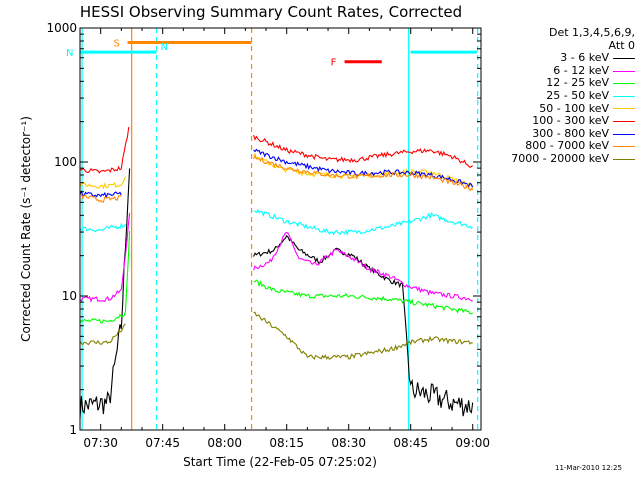  What do you see at coordinates (472, 443) in the screenshot?
I see `x-tick-label: 09:00` at bounding box center [472, 443].